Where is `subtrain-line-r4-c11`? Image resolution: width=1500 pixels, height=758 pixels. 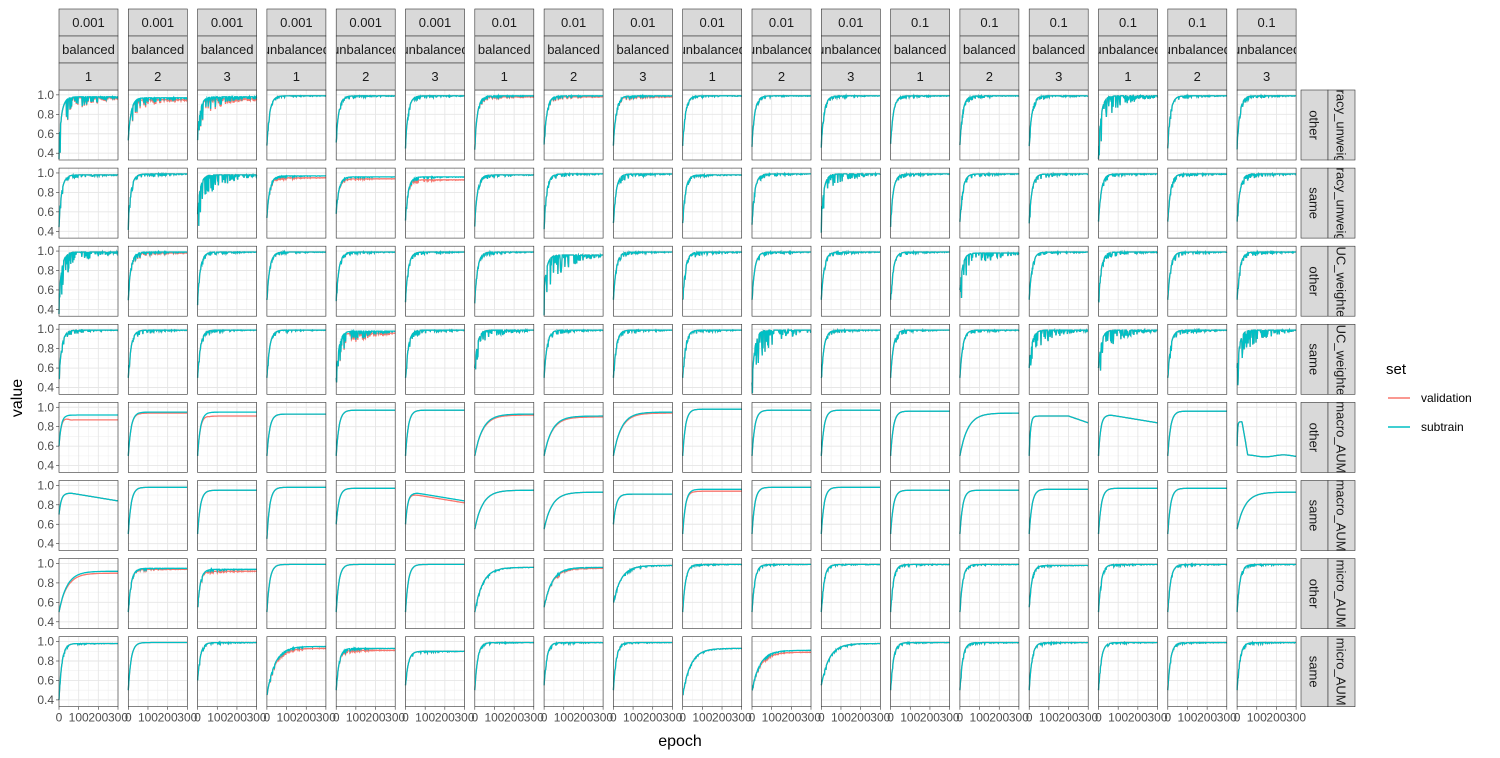
subtrain-line-r4-c11 is located at coordinates (850, 432).